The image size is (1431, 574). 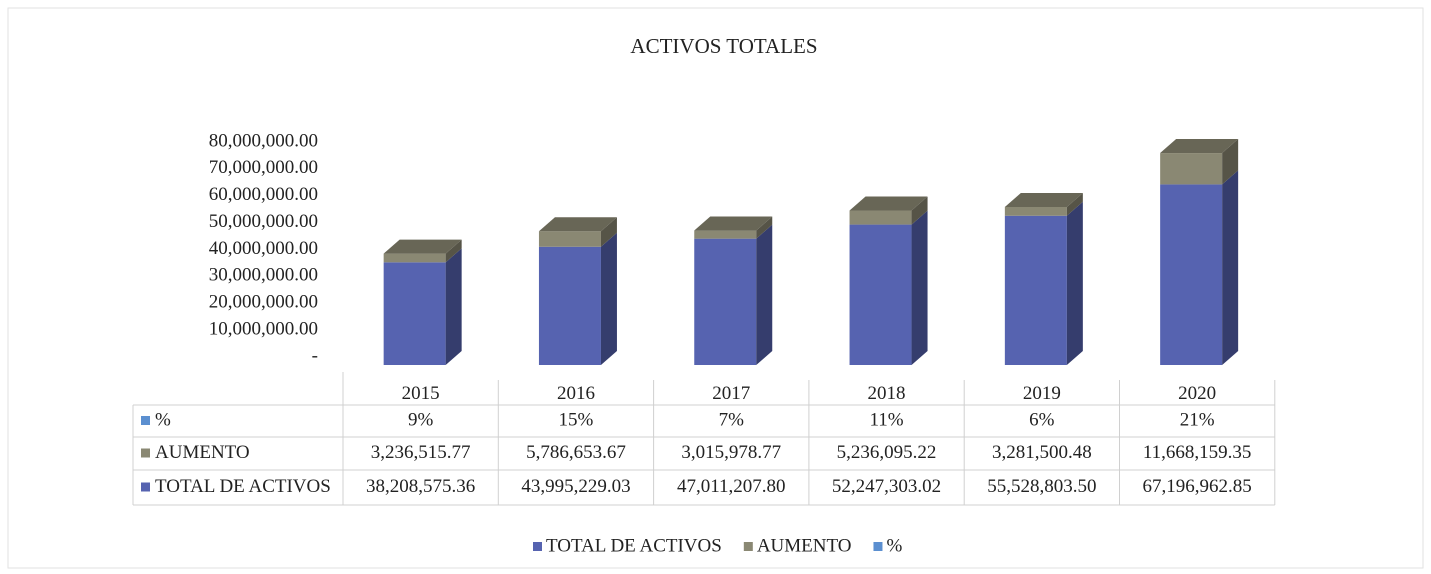 I want to click on legend-label: AUMENTO, so click(x=804, y=545).